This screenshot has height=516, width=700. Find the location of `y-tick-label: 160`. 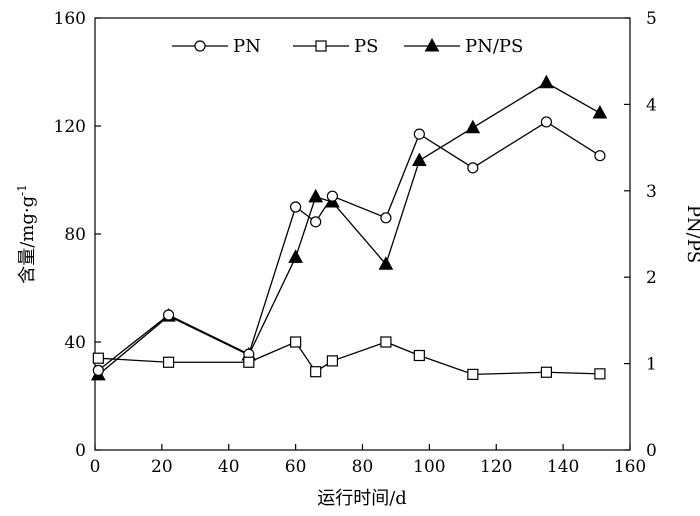

y-tick-label: 160 is located at coordinates (70, 19).